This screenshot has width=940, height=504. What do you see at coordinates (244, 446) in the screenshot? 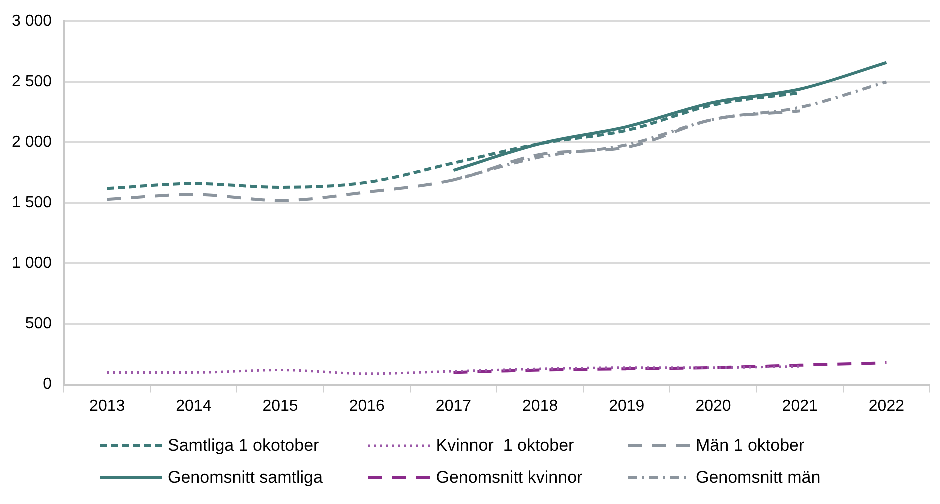
I see `legend-label: Samtliga 1 okotober` at bounding box center [244, 446].